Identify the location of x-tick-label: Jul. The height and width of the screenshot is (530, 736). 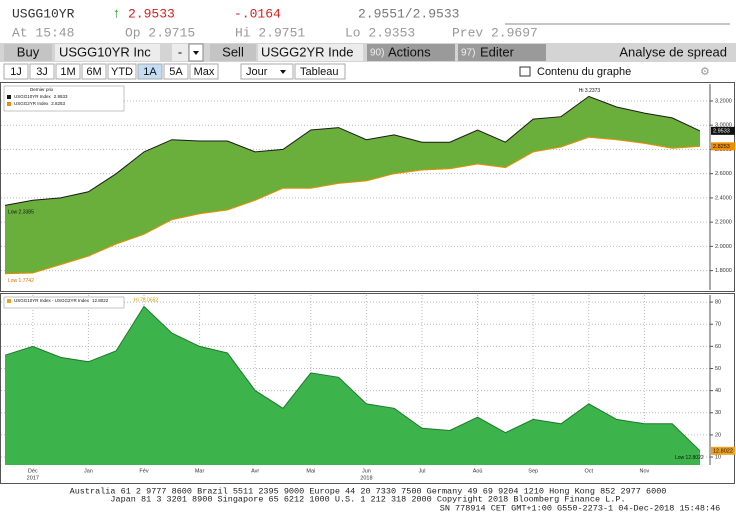
(421, 471).